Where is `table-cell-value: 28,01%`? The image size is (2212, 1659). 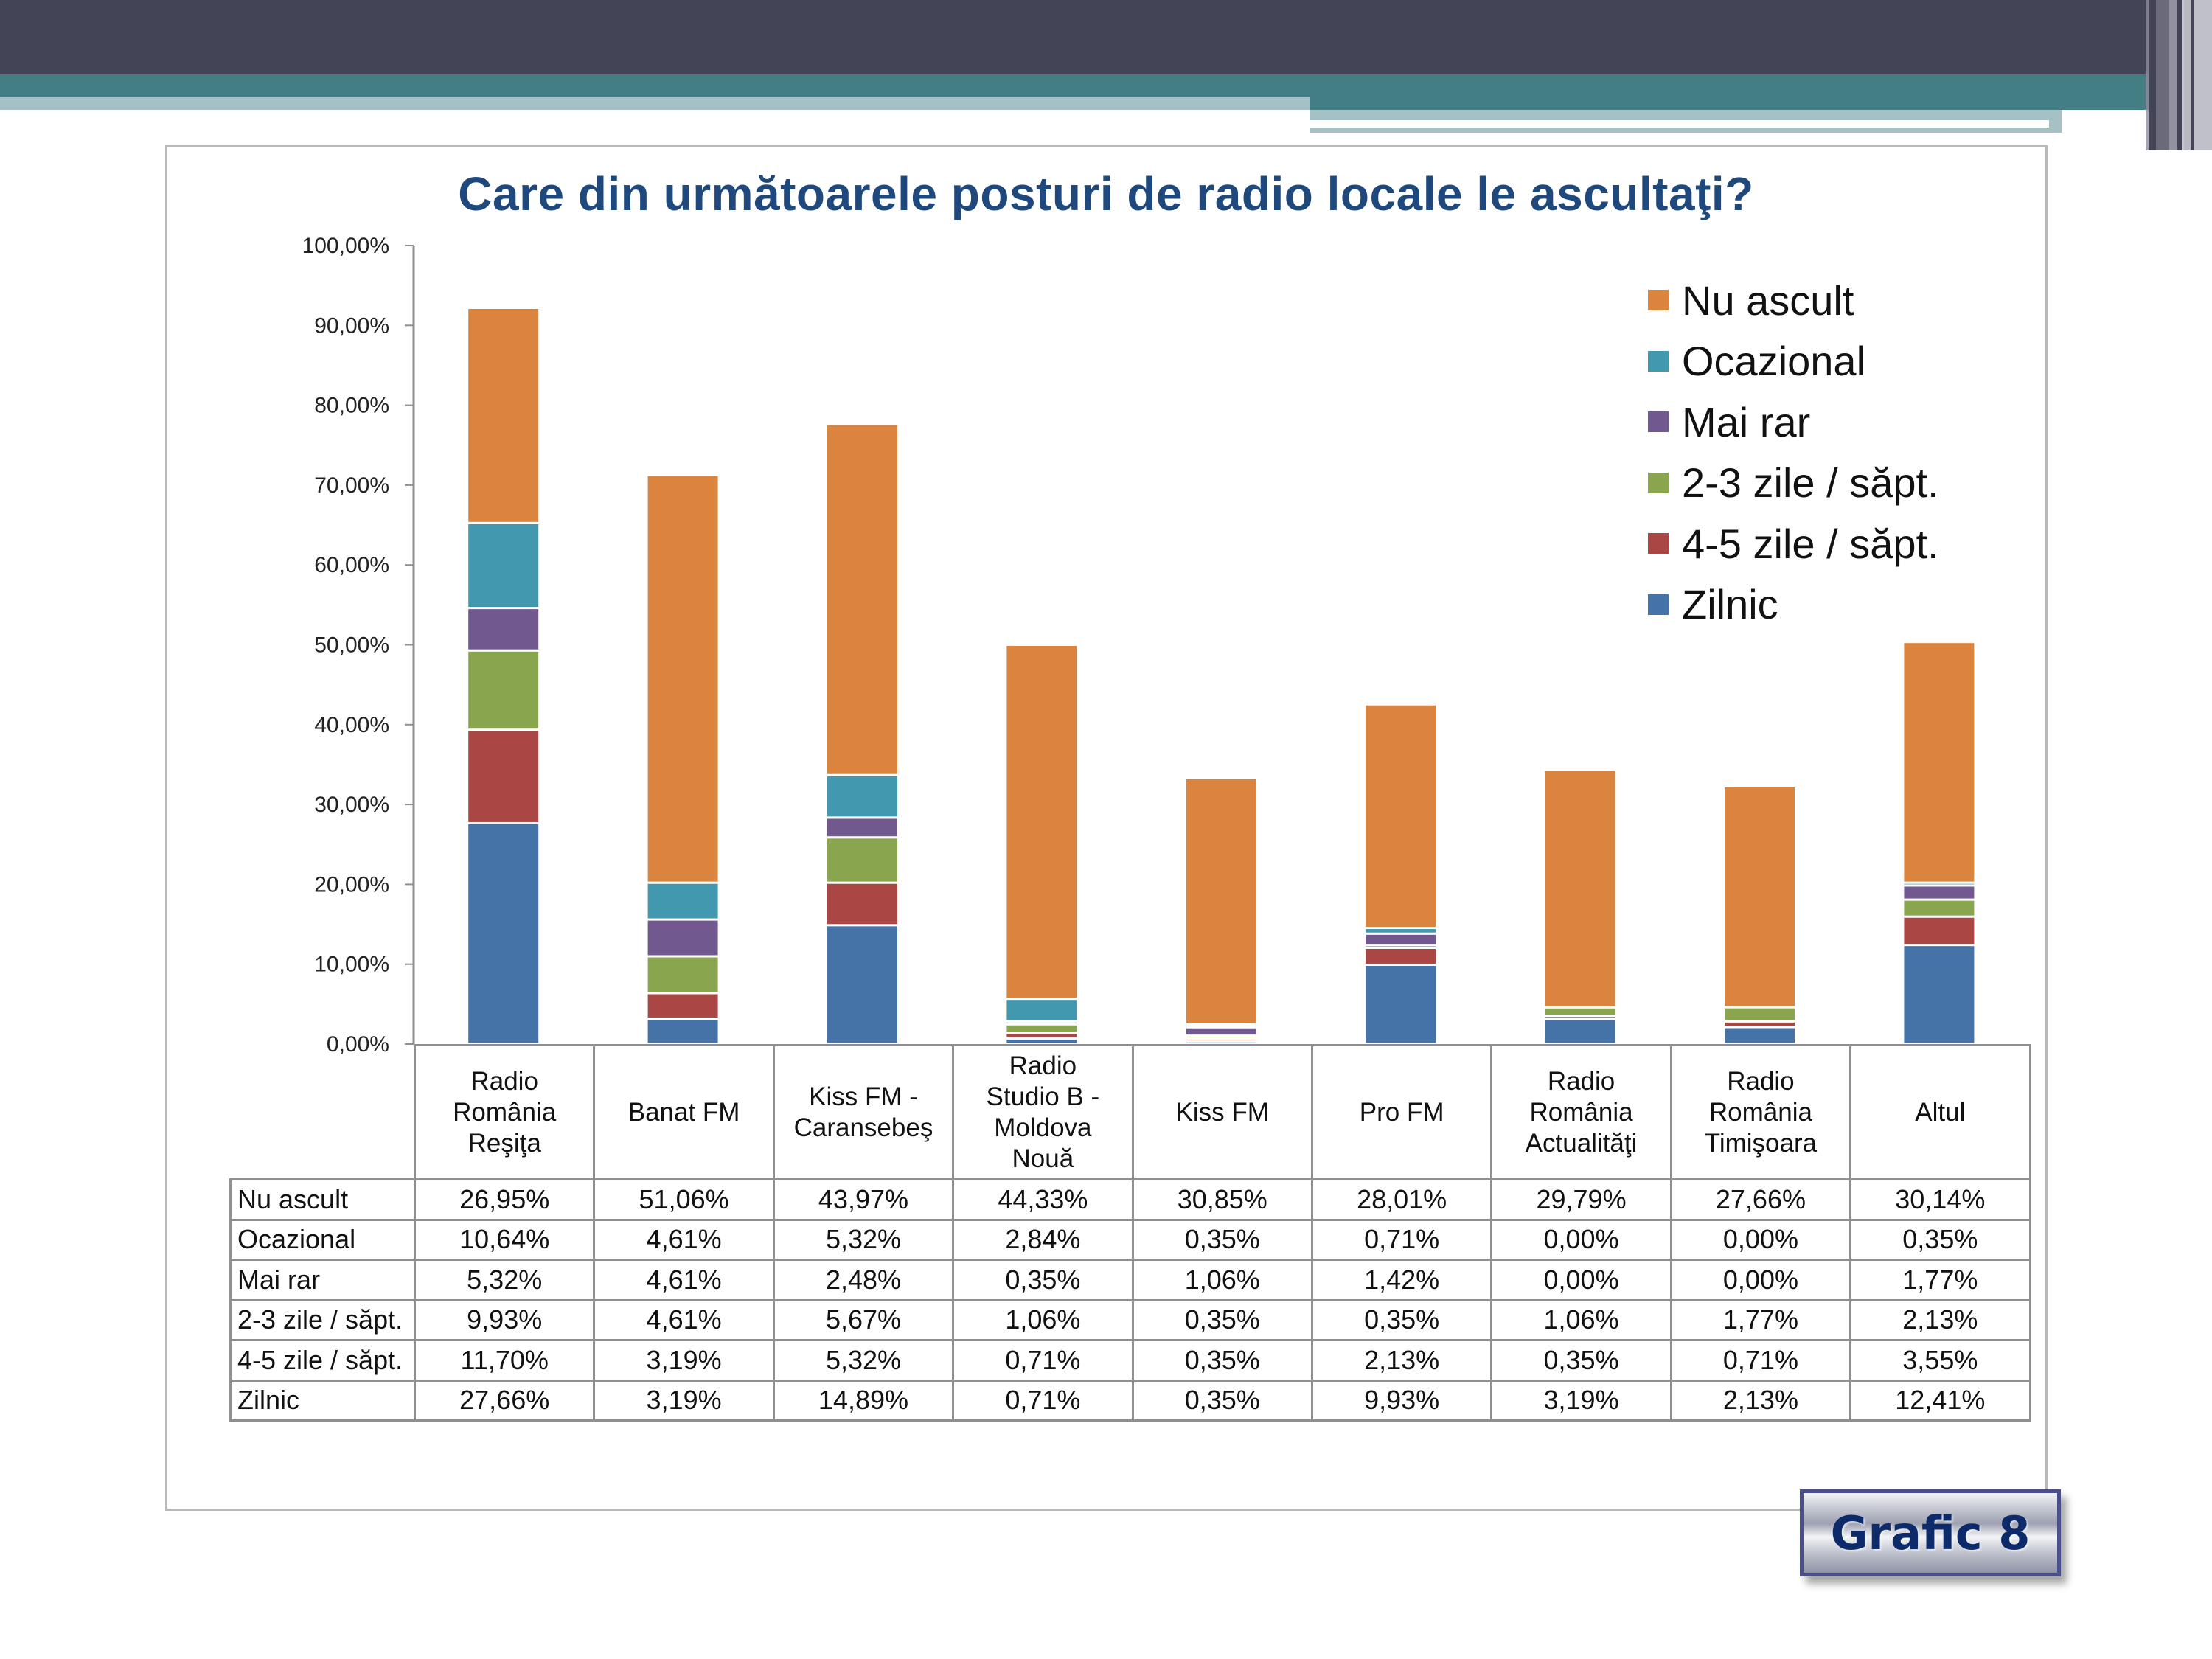
table-cell-value: 28,01% is located at coordinates (1401, 1199).